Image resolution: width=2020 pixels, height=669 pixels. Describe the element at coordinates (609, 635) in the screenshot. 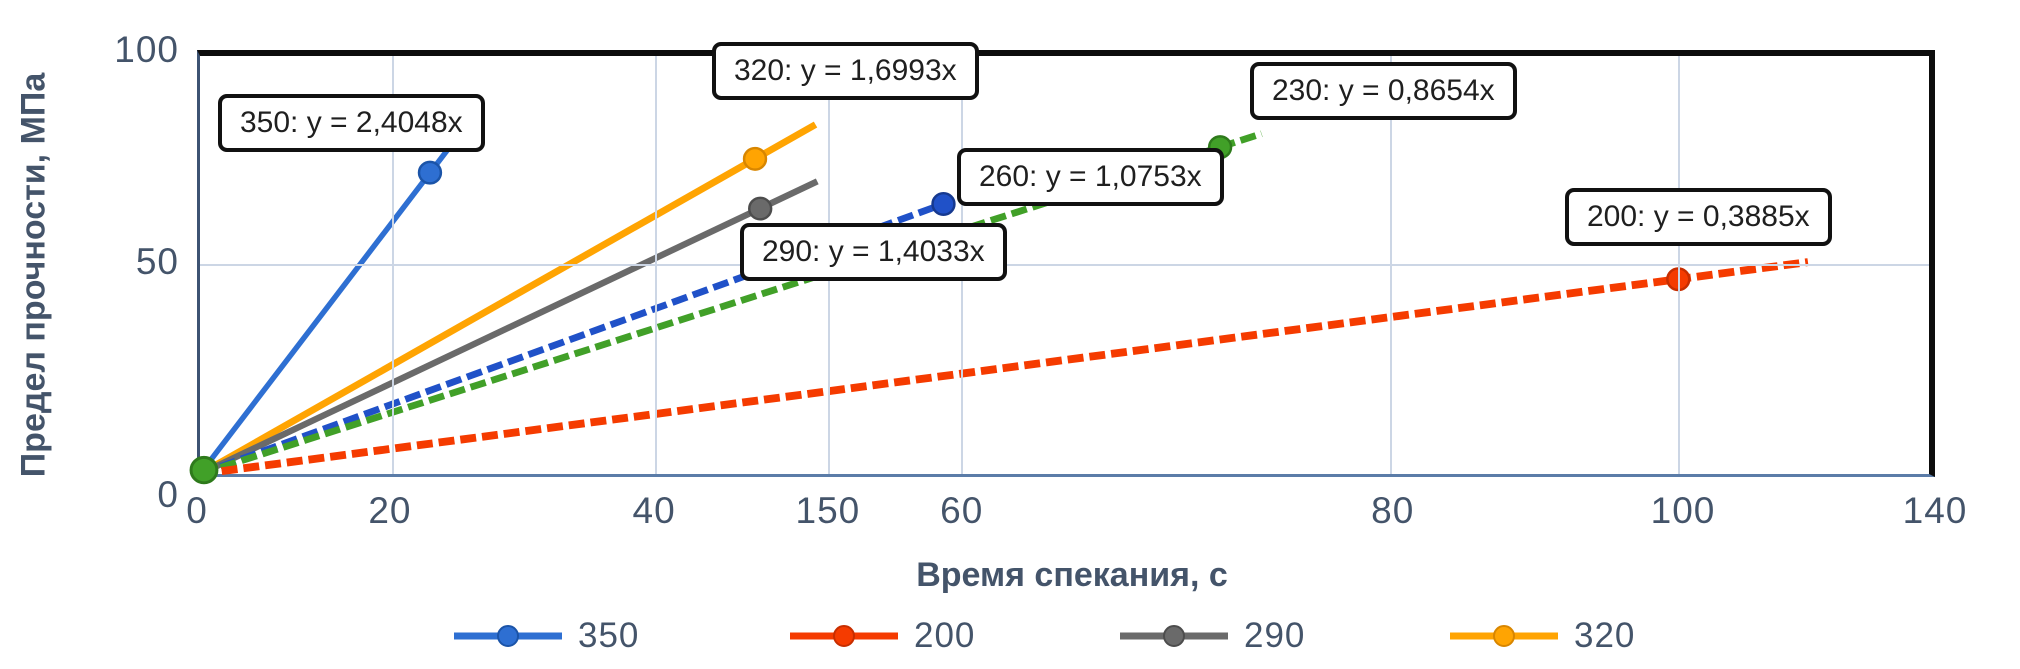

I see `legend-label-350: 350` at that location.